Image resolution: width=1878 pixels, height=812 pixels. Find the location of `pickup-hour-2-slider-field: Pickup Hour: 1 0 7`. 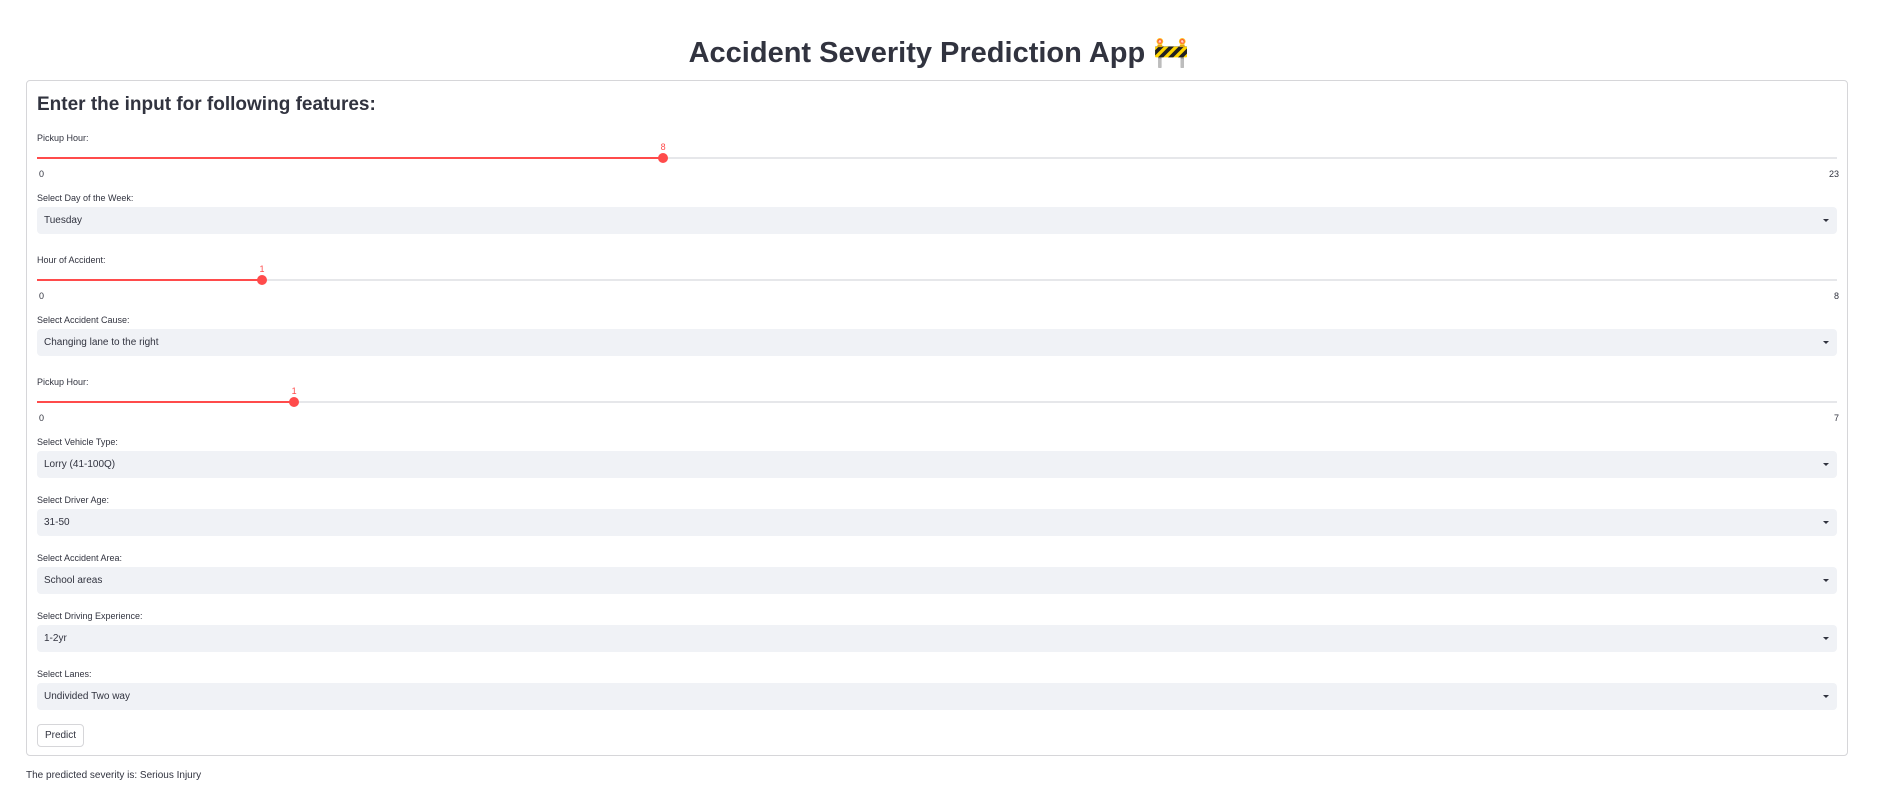

pickup-hour-2-slider-field: Pickup Hour: 1 0 7 is located at coordinates (938, 399).